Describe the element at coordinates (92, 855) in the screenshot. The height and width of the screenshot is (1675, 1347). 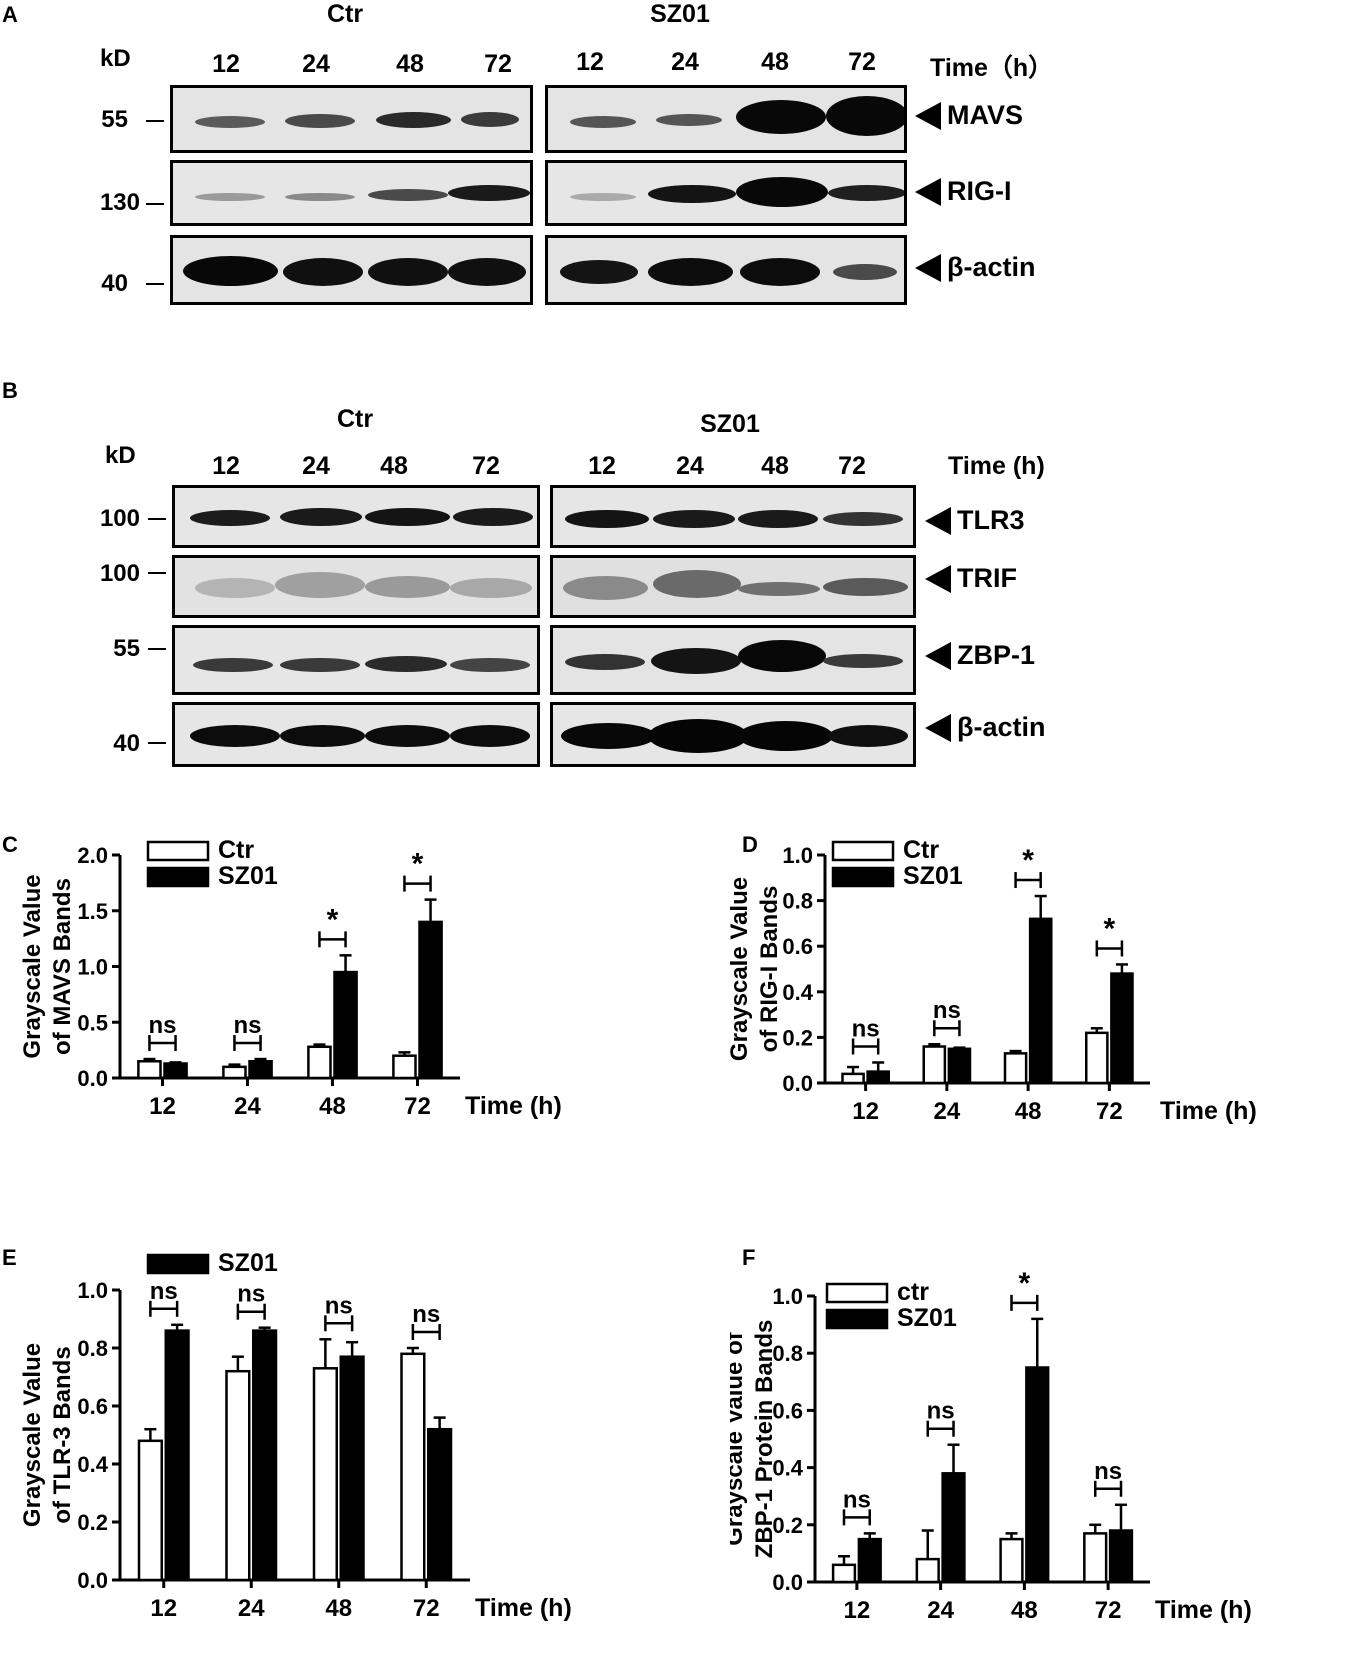
I see `y-tick-label: 2.0` at that location.